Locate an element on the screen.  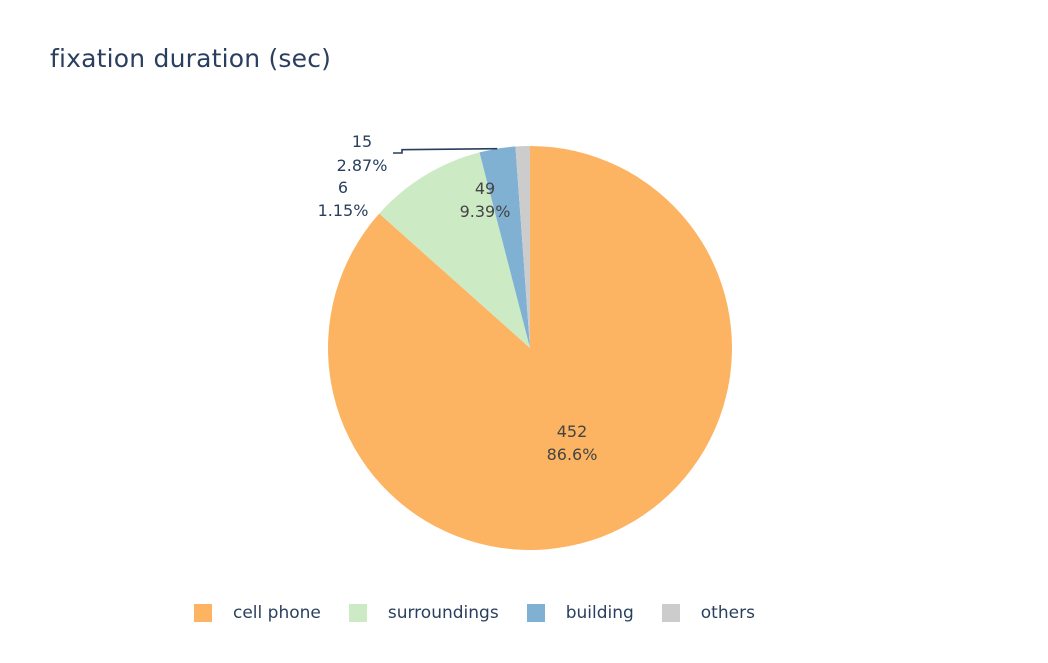
pie-slice-surroundings is located at coordinates (454, 250).